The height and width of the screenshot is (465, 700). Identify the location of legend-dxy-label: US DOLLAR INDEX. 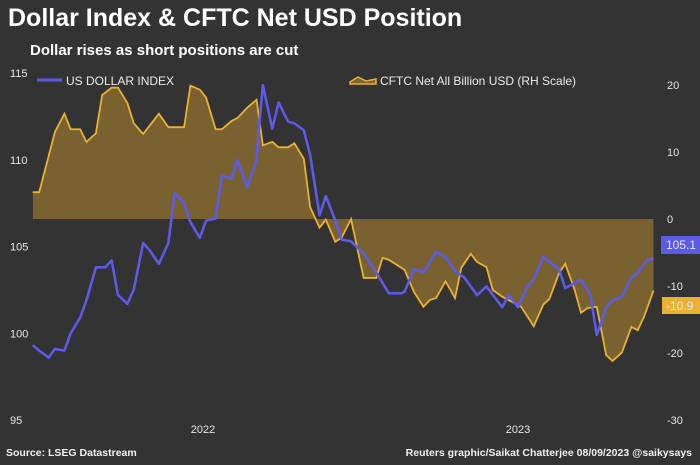
(120, 81).